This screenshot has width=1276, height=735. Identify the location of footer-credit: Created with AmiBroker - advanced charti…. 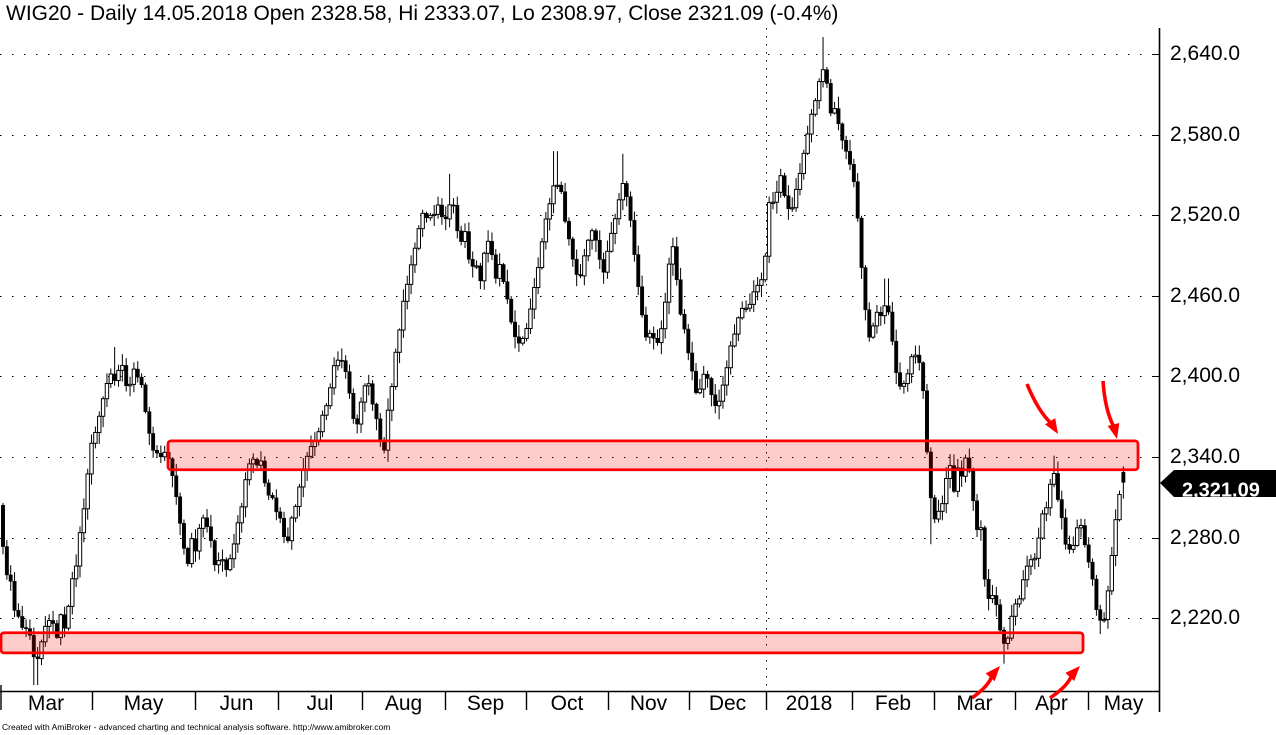
(196, 727).